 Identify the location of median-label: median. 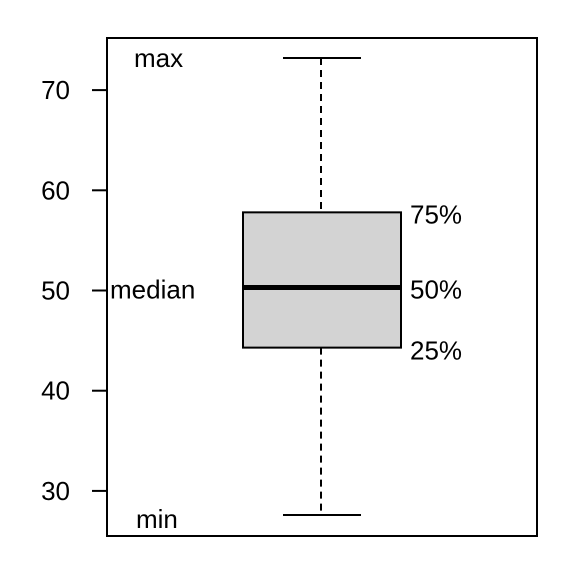
(152, 290).